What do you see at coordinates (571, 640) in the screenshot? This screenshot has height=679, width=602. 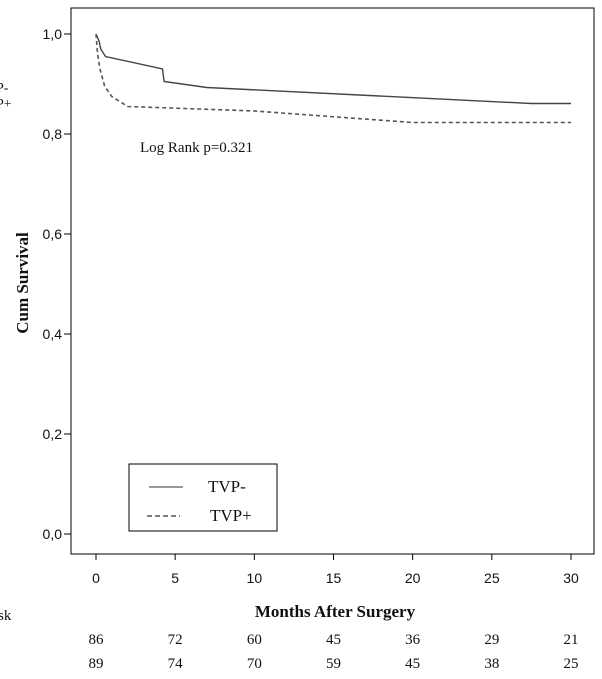 I see `risk-cell-r0-c6: 21` at bounding box center [571, 640].